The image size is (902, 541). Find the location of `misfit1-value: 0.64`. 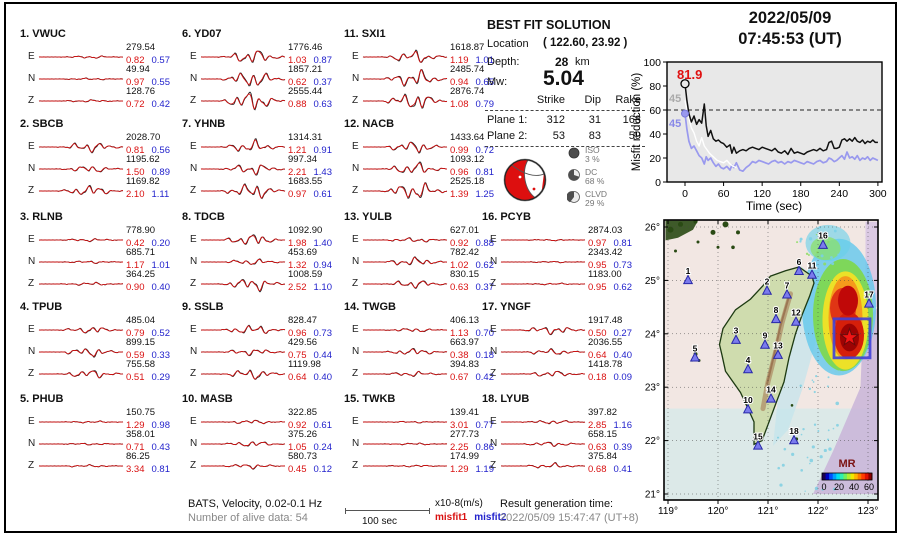

misfit1-value: 0.64 is located at coordinates (597, 355).